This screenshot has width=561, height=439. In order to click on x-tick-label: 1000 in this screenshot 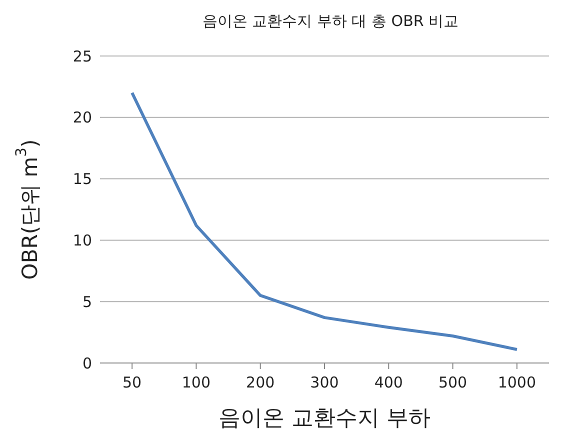, I will do `click(517, 383)`.